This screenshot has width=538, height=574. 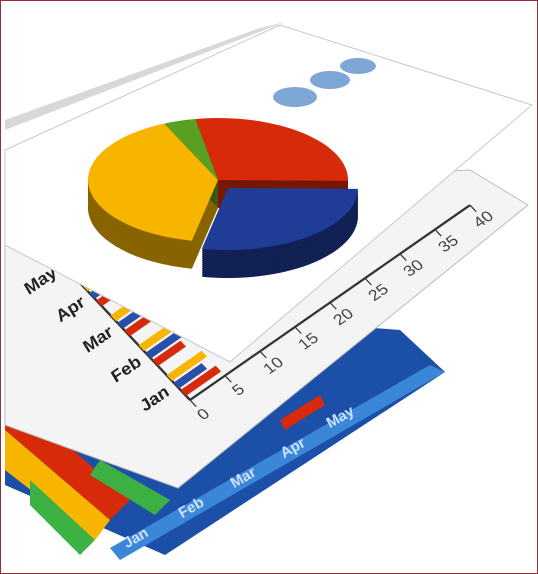 I want to click on pie-chart, so click(x=222, y=197).